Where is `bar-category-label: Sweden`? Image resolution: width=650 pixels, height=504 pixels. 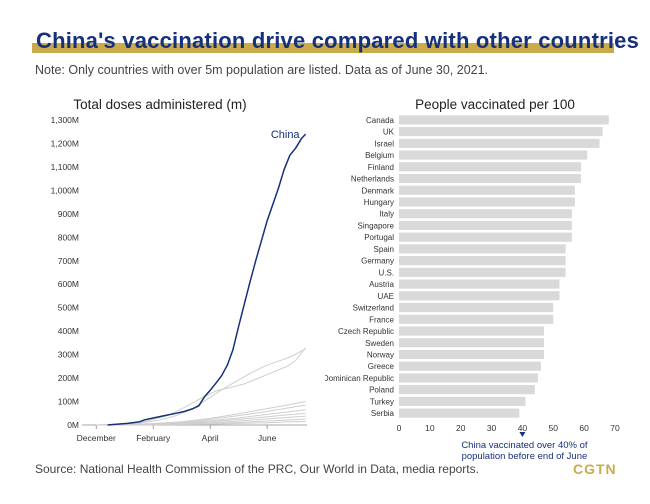
bar-category-label: Sweden is located at coordinates (379, 343).